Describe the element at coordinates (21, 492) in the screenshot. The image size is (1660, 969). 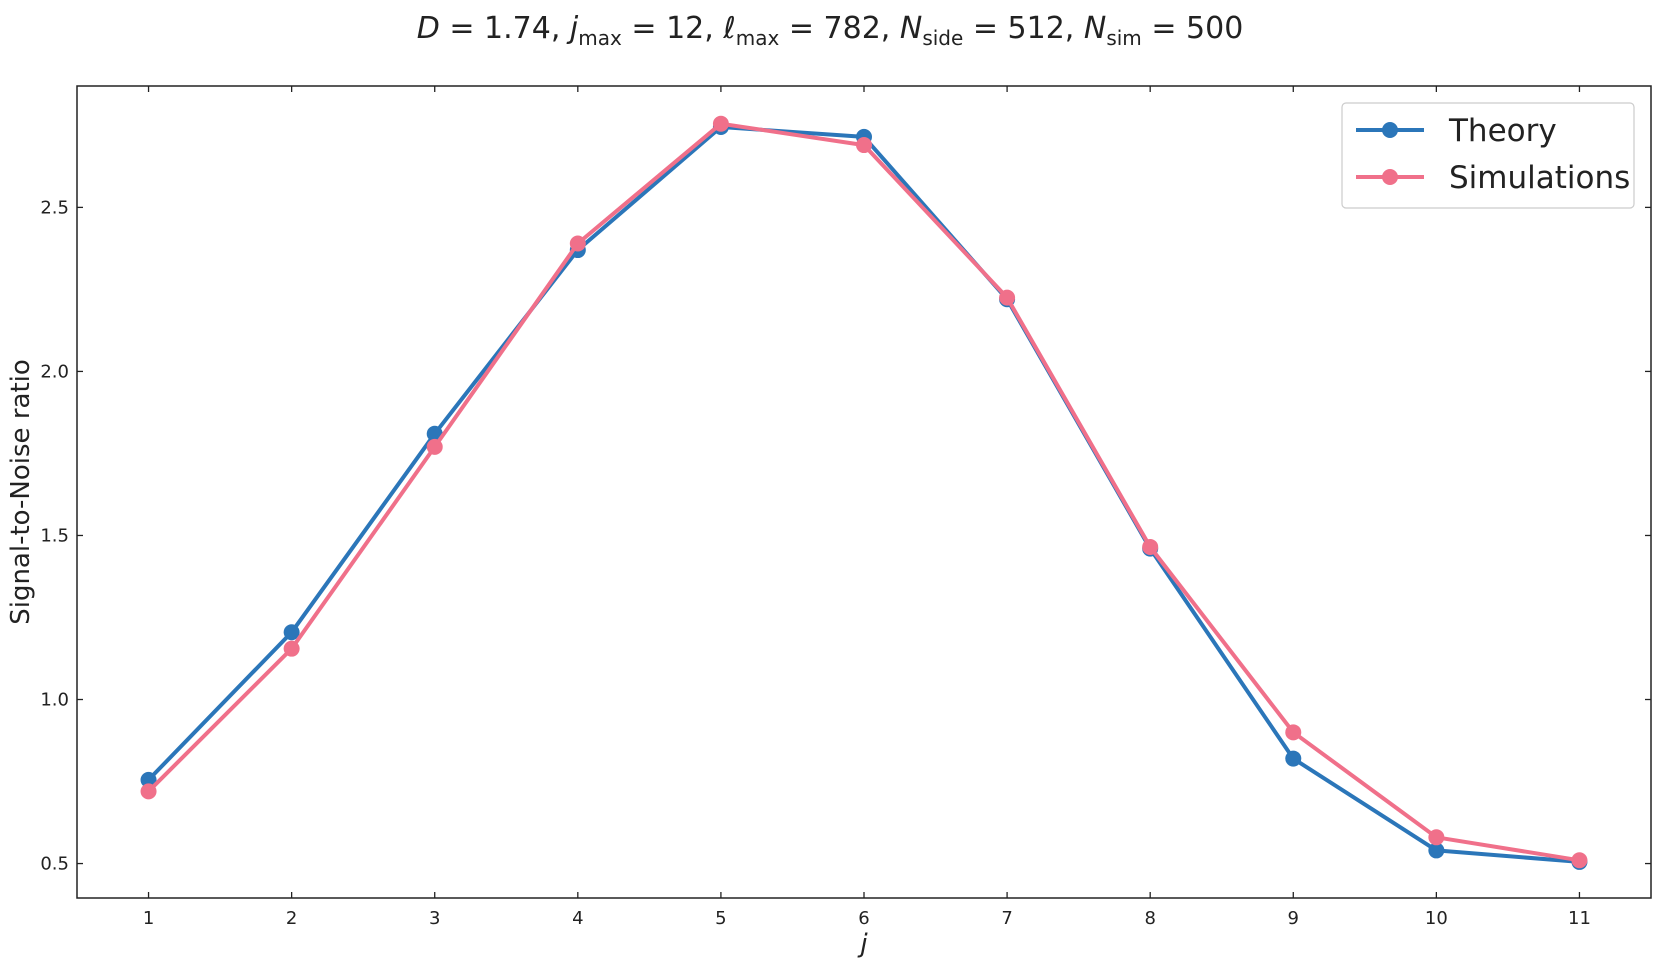
I see `y-axis-label: Signal-to-Noise ratio` at that location.